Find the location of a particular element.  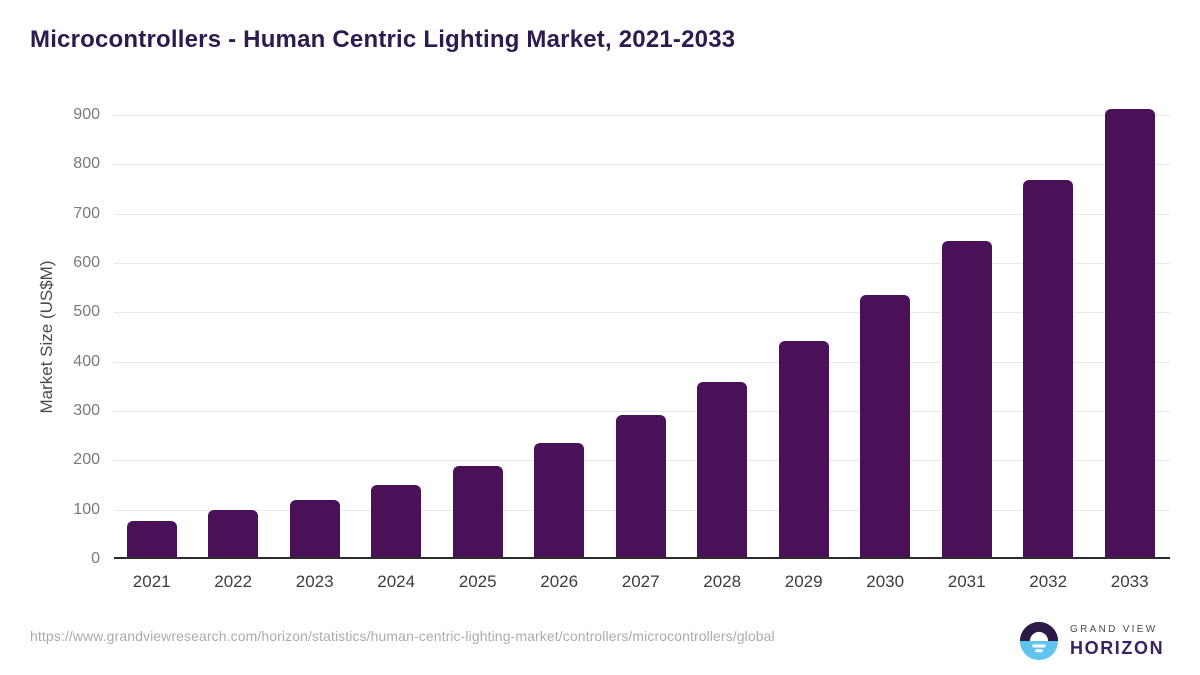

x-tick-label: 2026 is located at coordinates (559, 581).